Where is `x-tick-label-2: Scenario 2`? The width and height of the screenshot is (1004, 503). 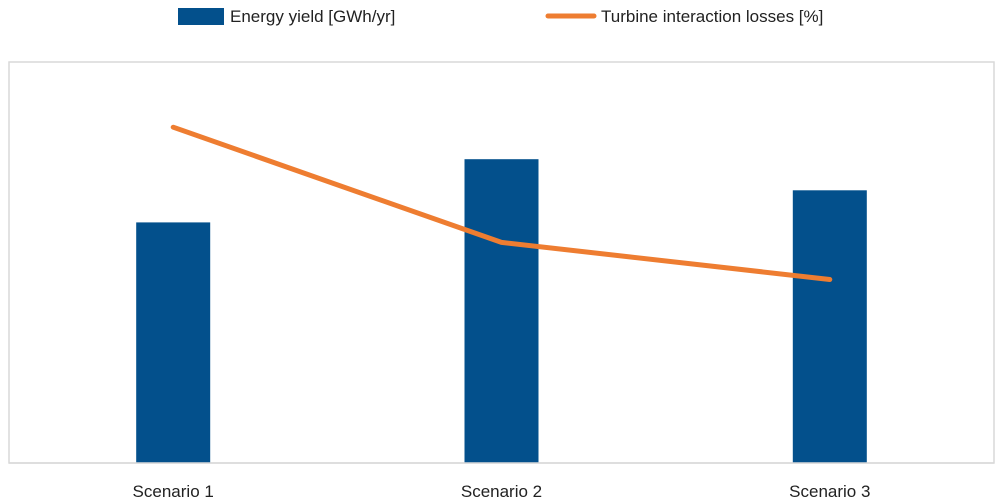 x-tick-label-2: Scenario 2 is located at coordinates (501, 491).